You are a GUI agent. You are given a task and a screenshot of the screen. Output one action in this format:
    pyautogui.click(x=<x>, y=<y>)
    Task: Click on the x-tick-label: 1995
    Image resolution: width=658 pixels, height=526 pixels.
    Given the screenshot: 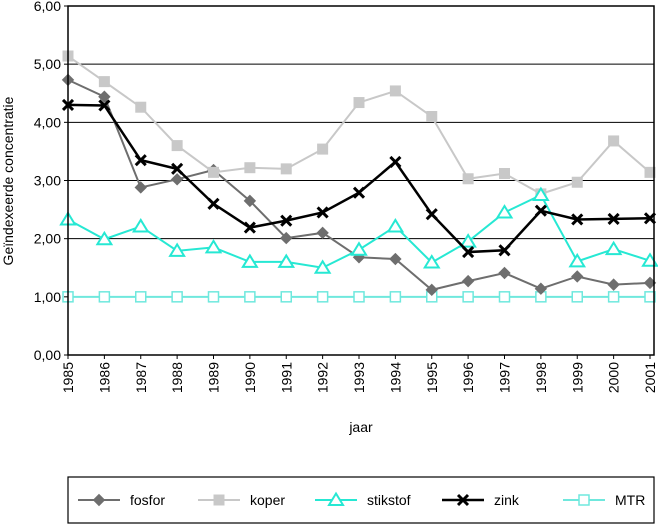 What is the action you would take?
    pyautogui.click(x=432, y=377)
    